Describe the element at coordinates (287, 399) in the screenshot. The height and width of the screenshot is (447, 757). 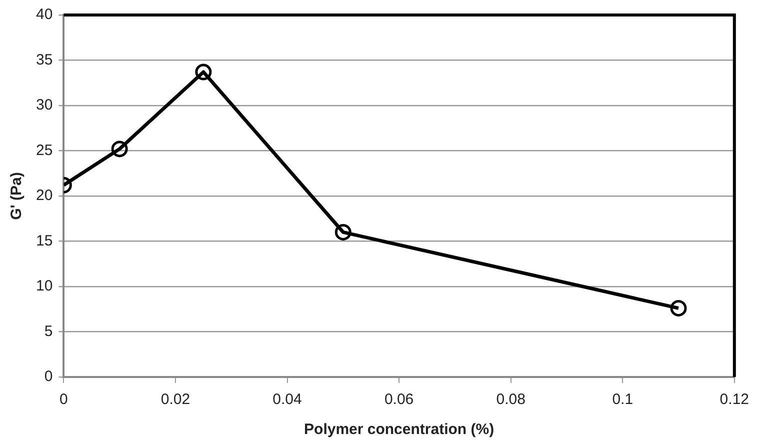
I see `x-tick-label: 0.04` at that location.